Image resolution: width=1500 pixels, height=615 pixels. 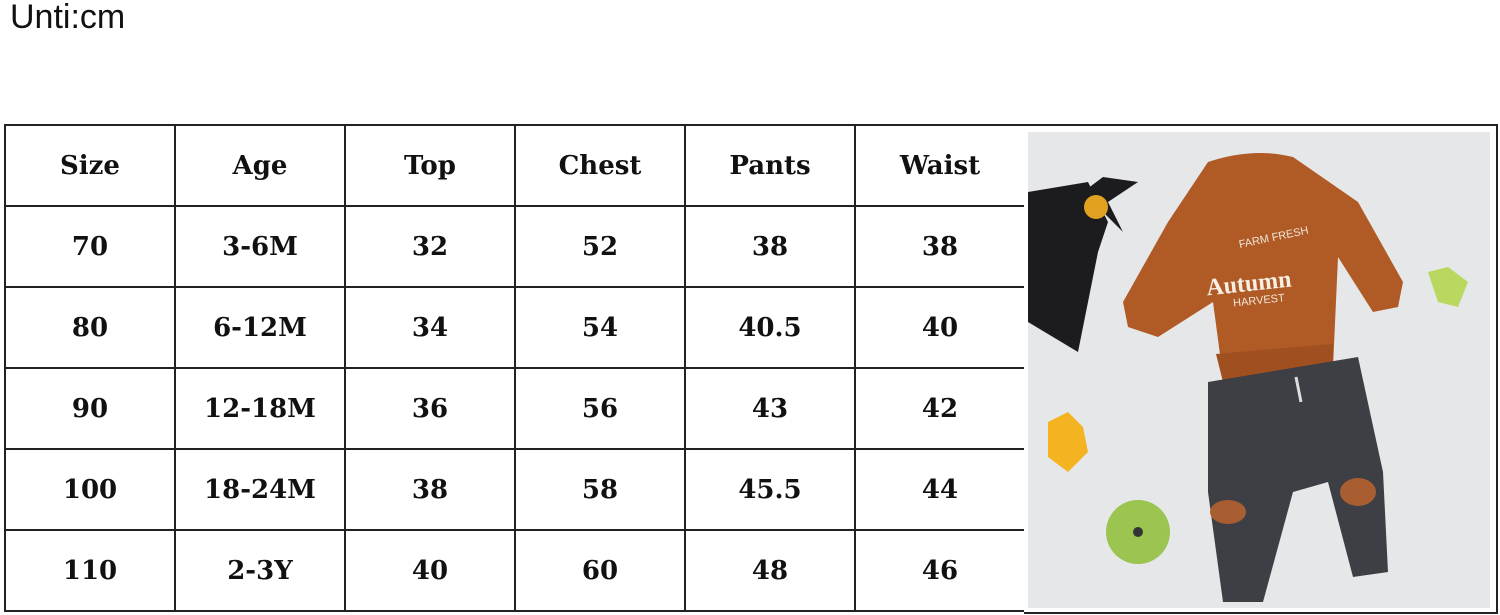 I want to click on table-row: 70 3-6M 32 52 38 38, so click(x=515, y=246).